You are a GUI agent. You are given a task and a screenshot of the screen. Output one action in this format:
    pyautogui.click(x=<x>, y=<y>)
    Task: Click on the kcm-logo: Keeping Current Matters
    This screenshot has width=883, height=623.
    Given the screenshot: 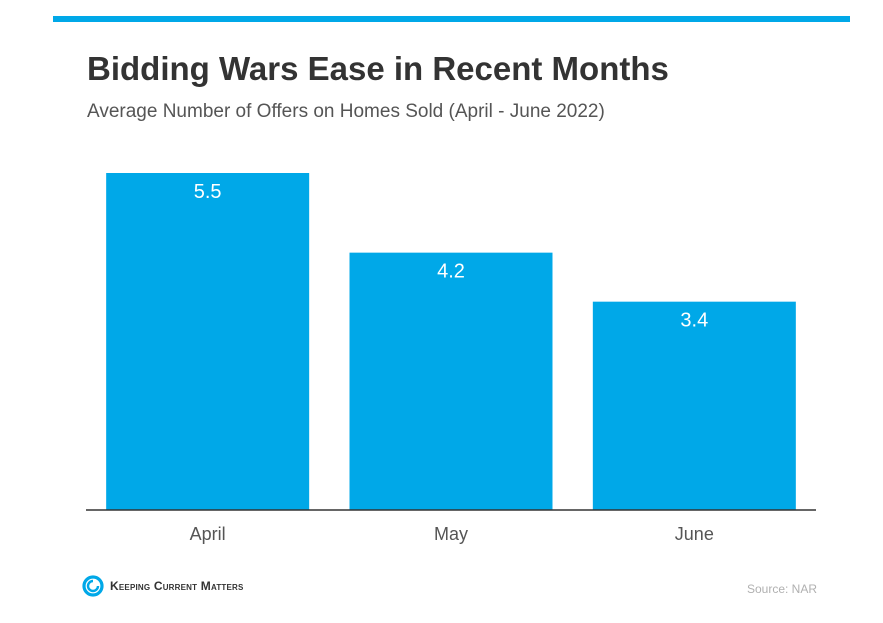 What is the action you would take?
    pyautogui.click(x=163, y=586)
    